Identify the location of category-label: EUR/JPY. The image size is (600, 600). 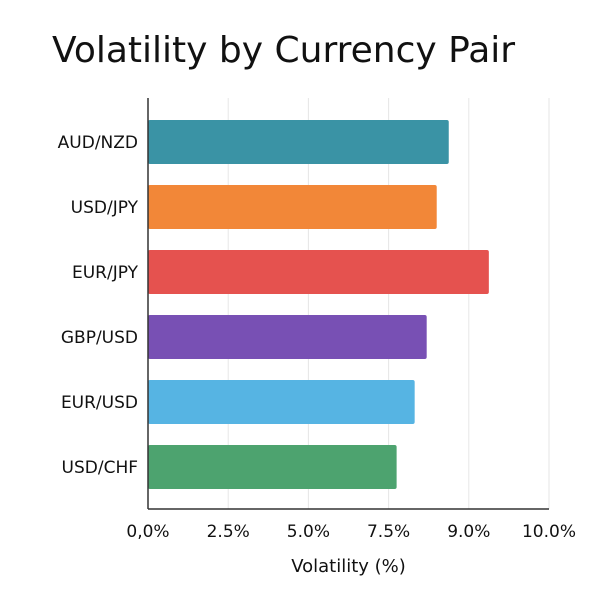
(105, 273).